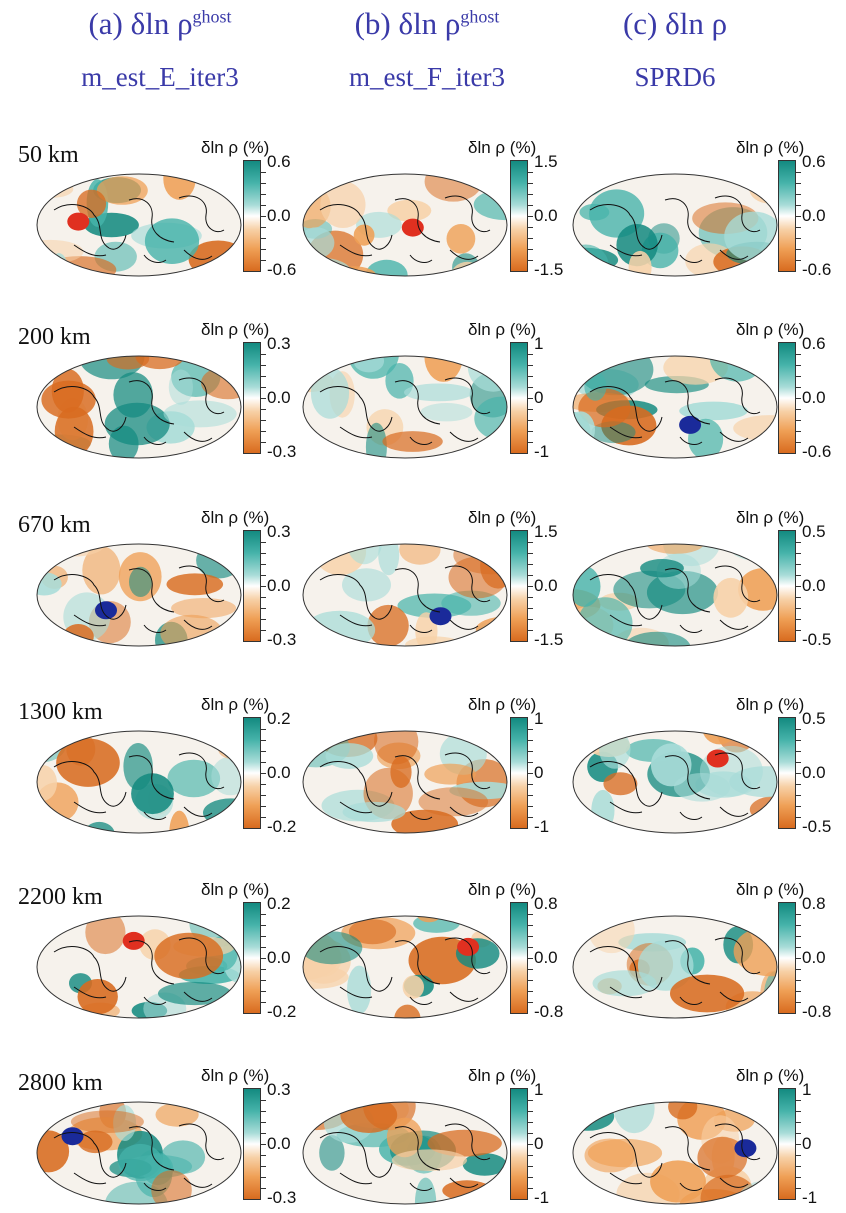 Image resolution: width=846 pixels, height=1213 pixels. What do you see at coordinates (279, 1089) in the screenshot?
I see `colorbar-tick-label: 0.3` at bounding box center [279, 1089].